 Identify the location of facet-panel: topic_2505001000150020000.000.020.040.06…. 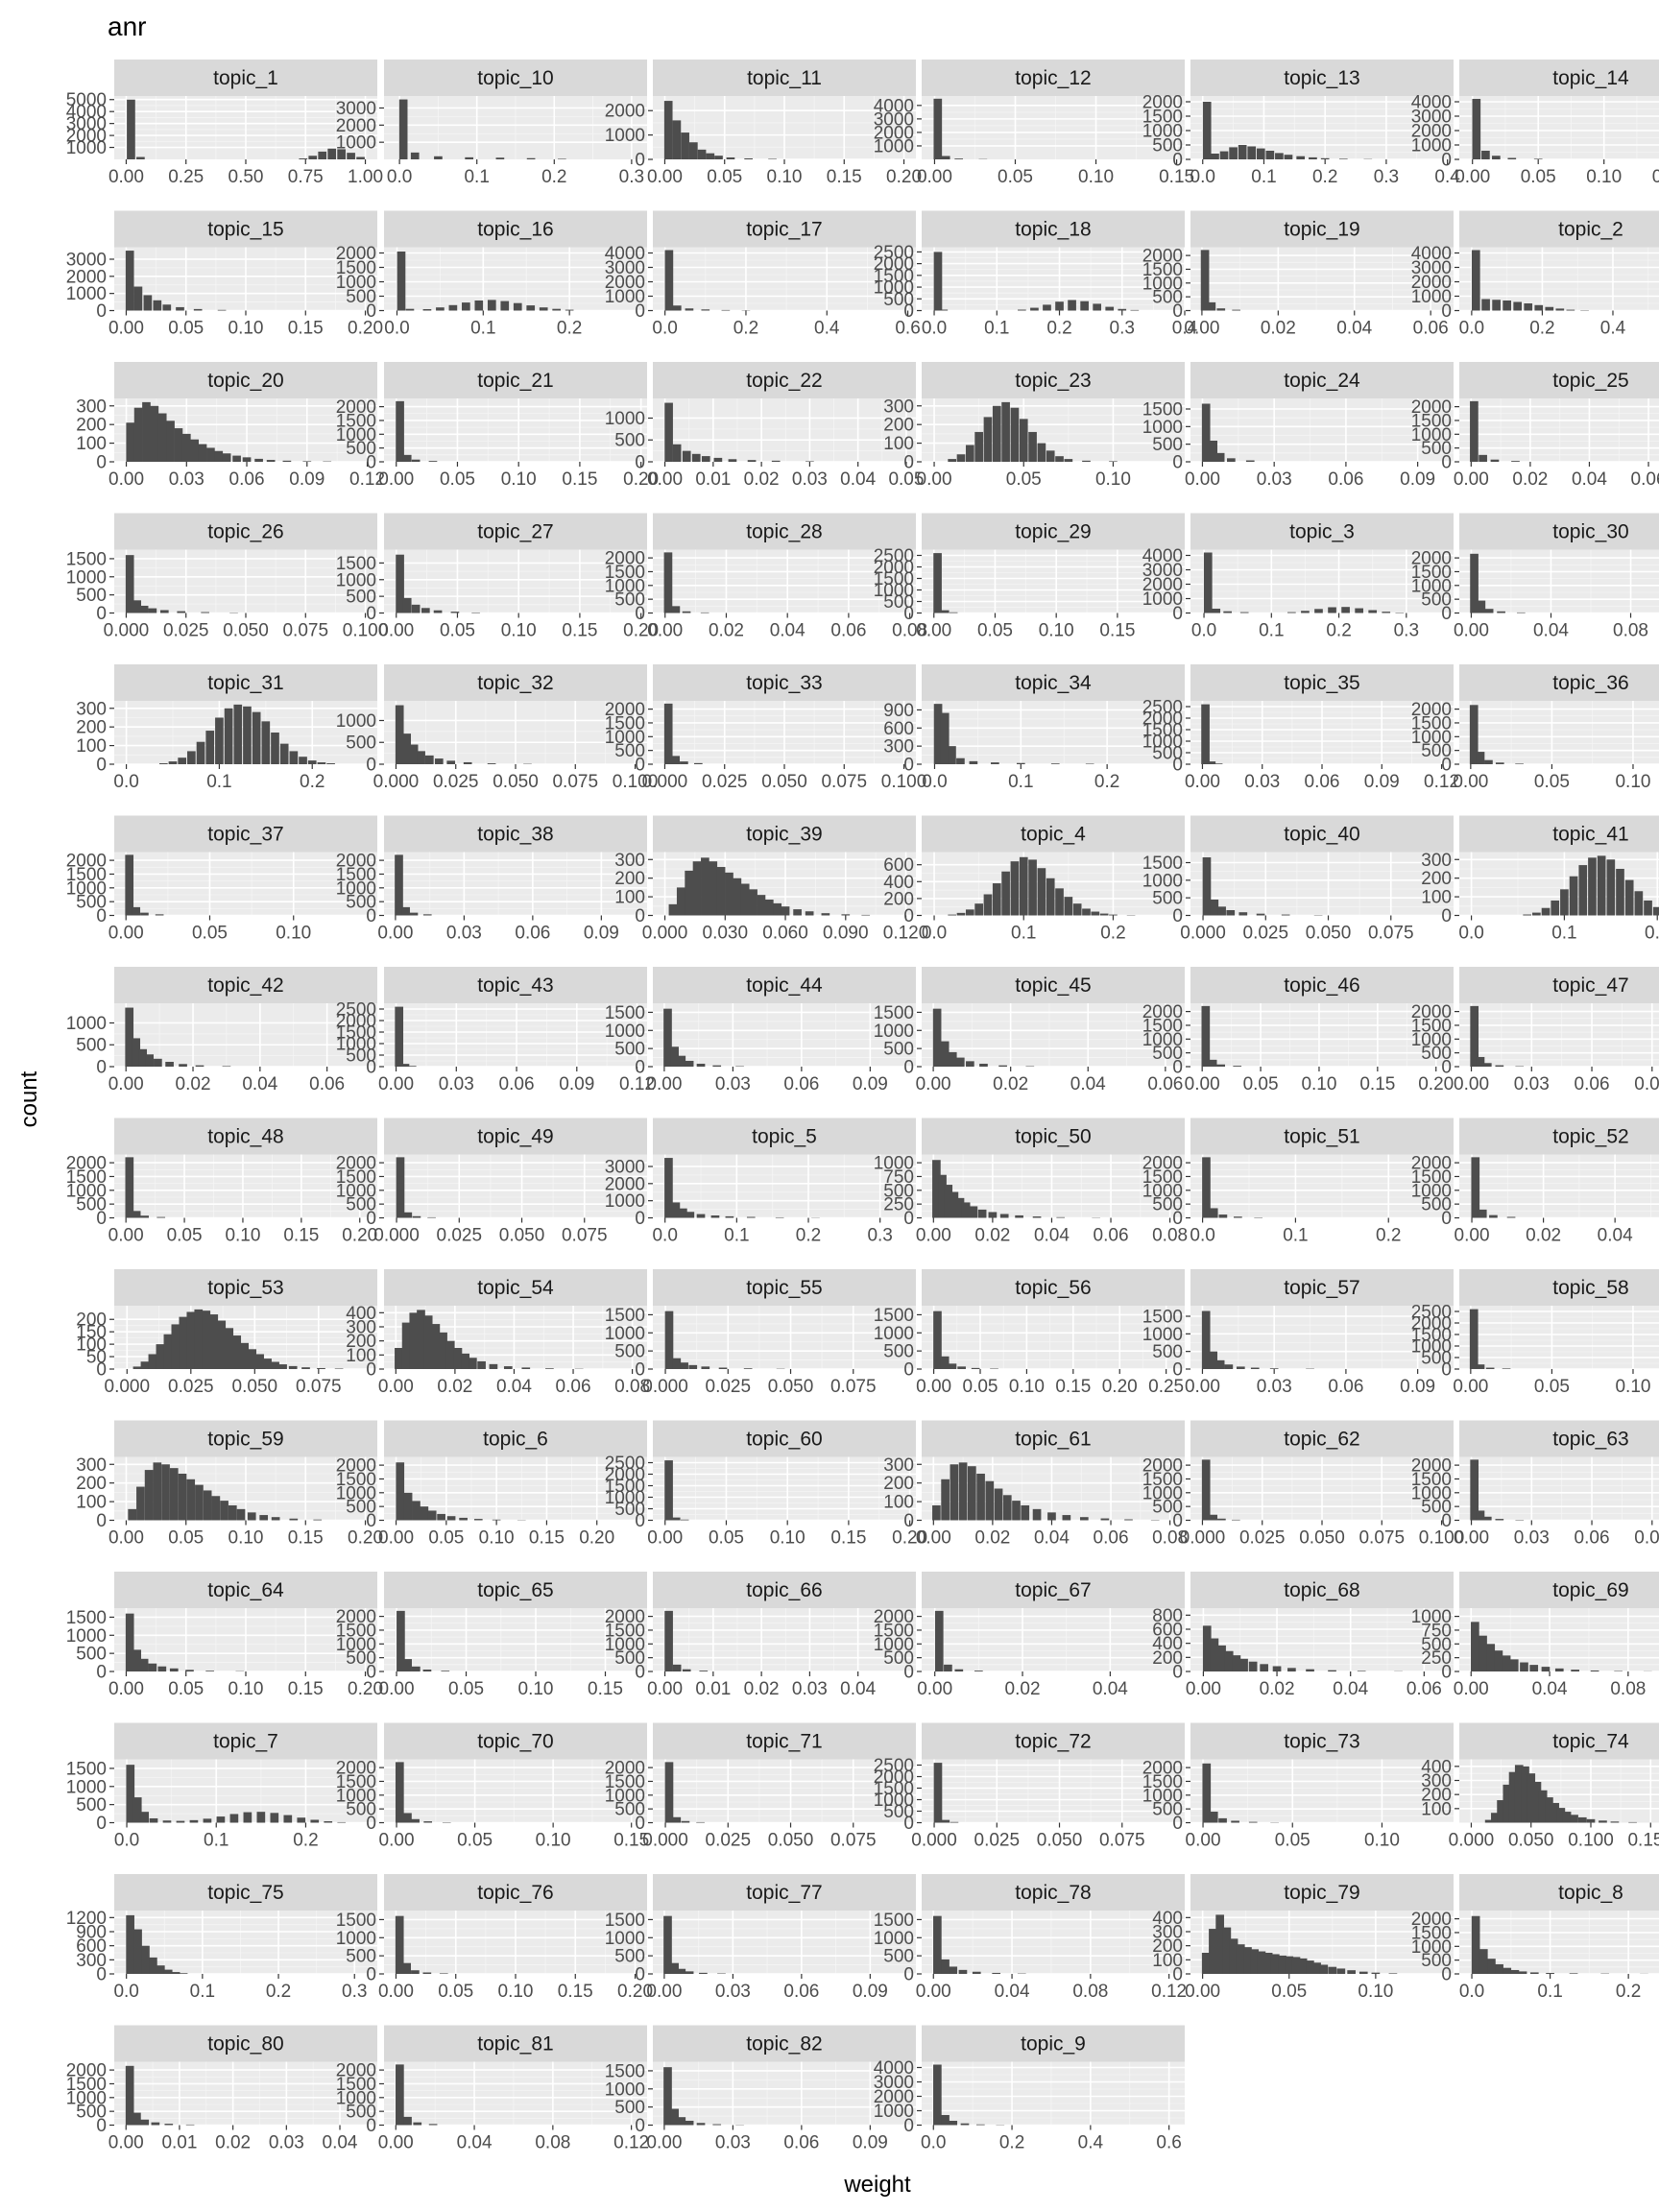
(1535, 426).